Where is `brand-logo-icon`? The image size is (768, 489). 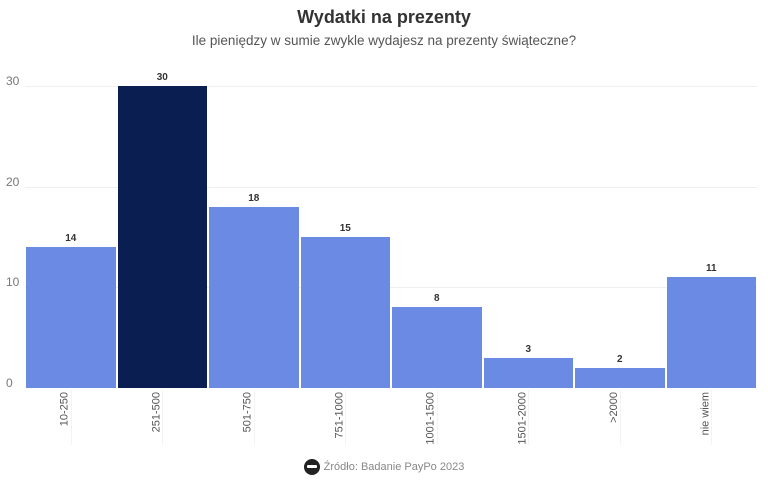 brand-logo-icon is located at coordinates (311, 467).